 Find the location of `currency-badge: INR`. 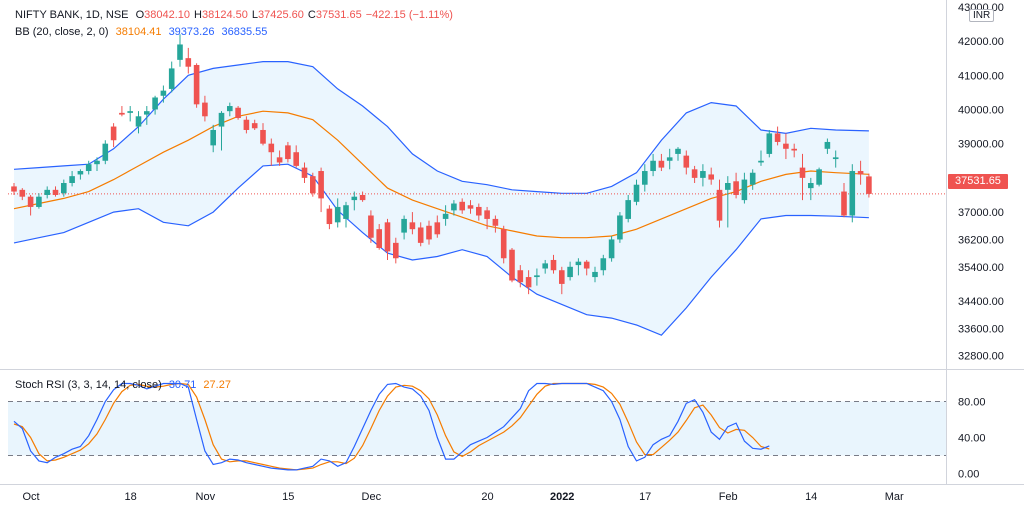

currency-badge: INR is located at coordinates (982, 15).